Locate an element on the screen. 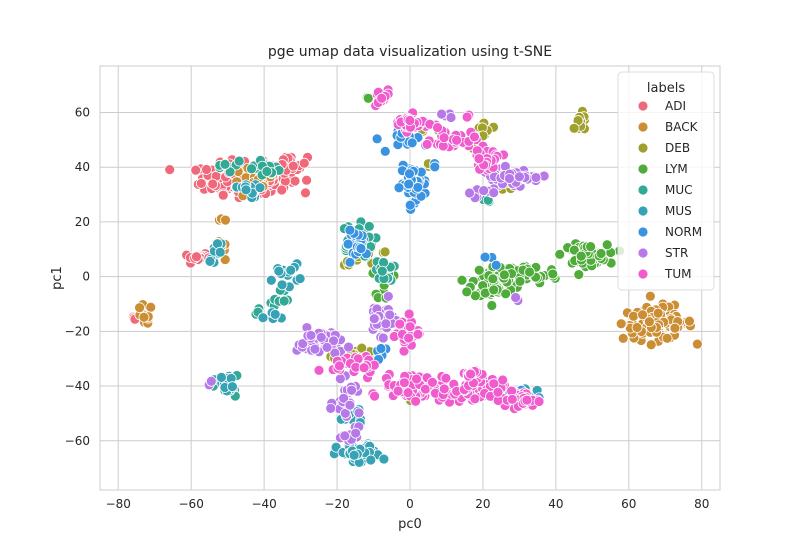 The width and height of the screenshot is (800, 550). y-tick-labels: −60 −40 −20 0 20 40 60 is located at coordinates (77, 277).